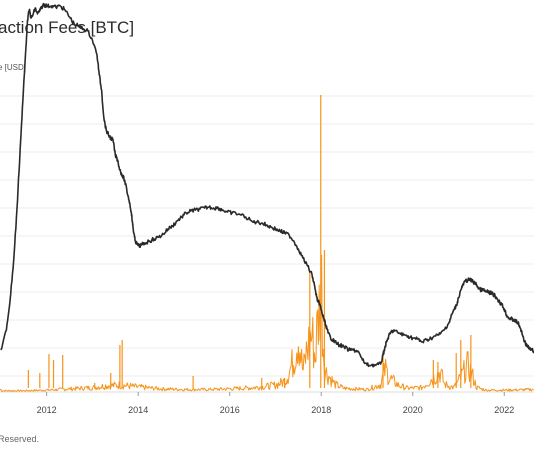 The width and height of the screenshot is (534, 462). Describe the element at coordinates (67, 27) in the screenshot. I see `chart-title: action Fees [BTC]` at that location.